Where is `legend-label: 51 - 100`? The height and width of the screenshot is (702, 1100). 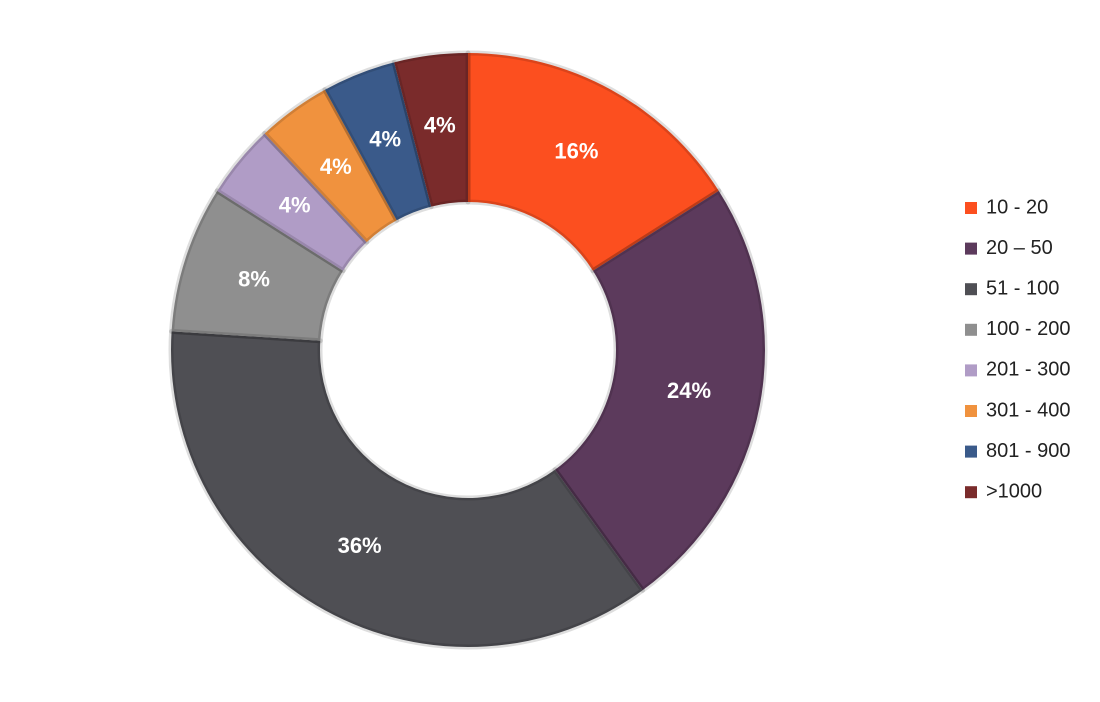
legend-label: 51 - 100 is located at coordinates (1022, 288).